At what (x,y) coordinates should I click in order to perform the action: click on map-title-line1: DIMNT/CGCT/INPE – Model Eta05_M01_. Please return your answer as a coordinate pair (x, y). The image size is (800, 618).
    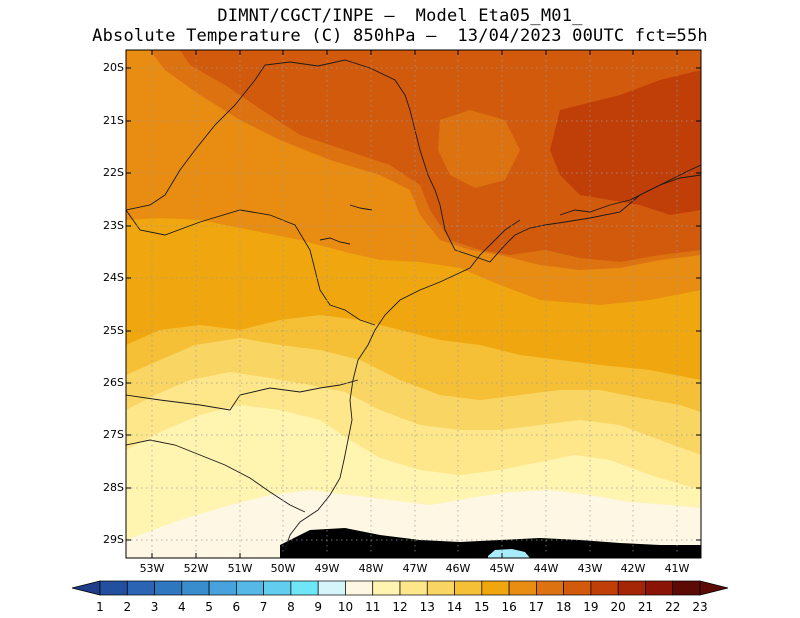
    Looking at the image, I should click on (400, 16).